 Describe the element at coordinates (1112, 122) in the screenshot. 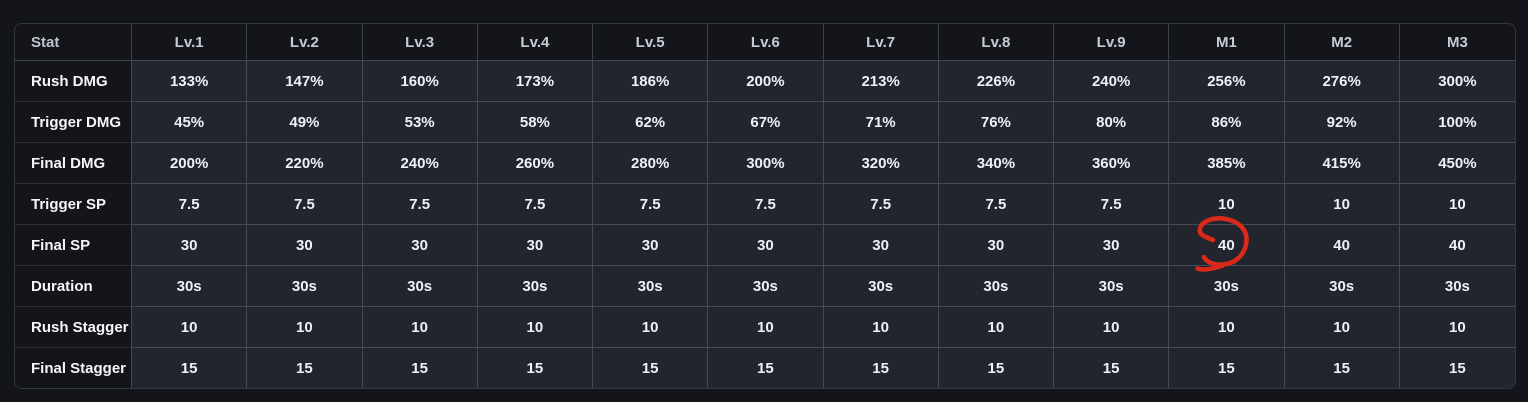

I see `value-cell: 80%` at that location.